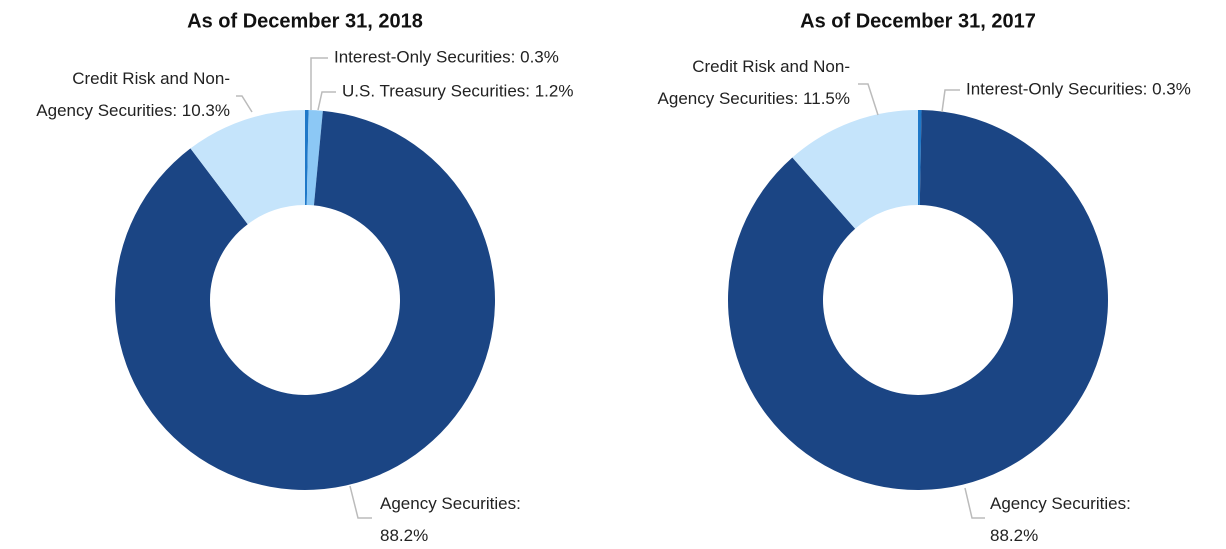 The width and height of the screenshot is (1226, 549). Describe the element at coordinates (305, 21) in the screenshot. I see `chart-title: As of December 31, 2018` at that location.